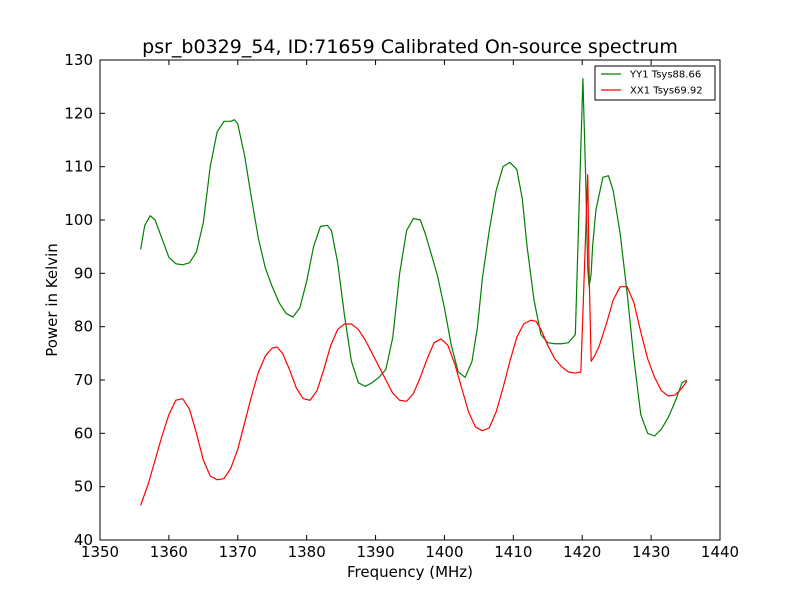  I want to click on y-tick-label: 80, so click(83, 327).